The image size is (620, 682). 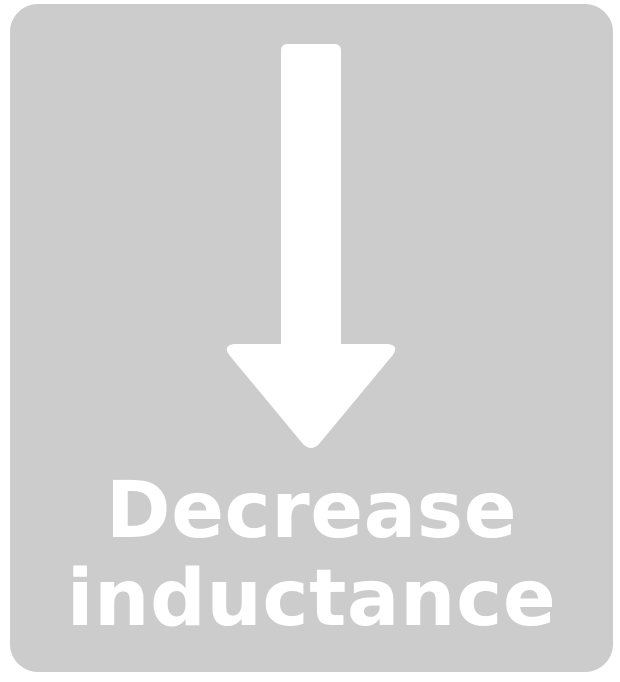 What do you see at coordinates (311, 599) in the screenshot?
I see `label-line-inductance: inductance` at bounding box center [311, 599].